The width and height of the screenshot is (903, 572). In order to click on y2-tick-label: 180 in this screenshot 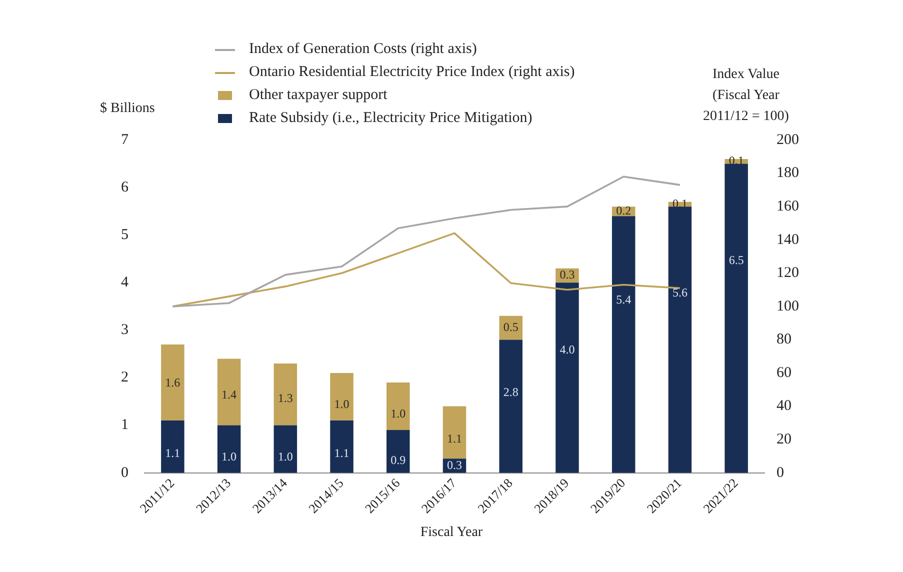, I will do `click(787, 173)`.